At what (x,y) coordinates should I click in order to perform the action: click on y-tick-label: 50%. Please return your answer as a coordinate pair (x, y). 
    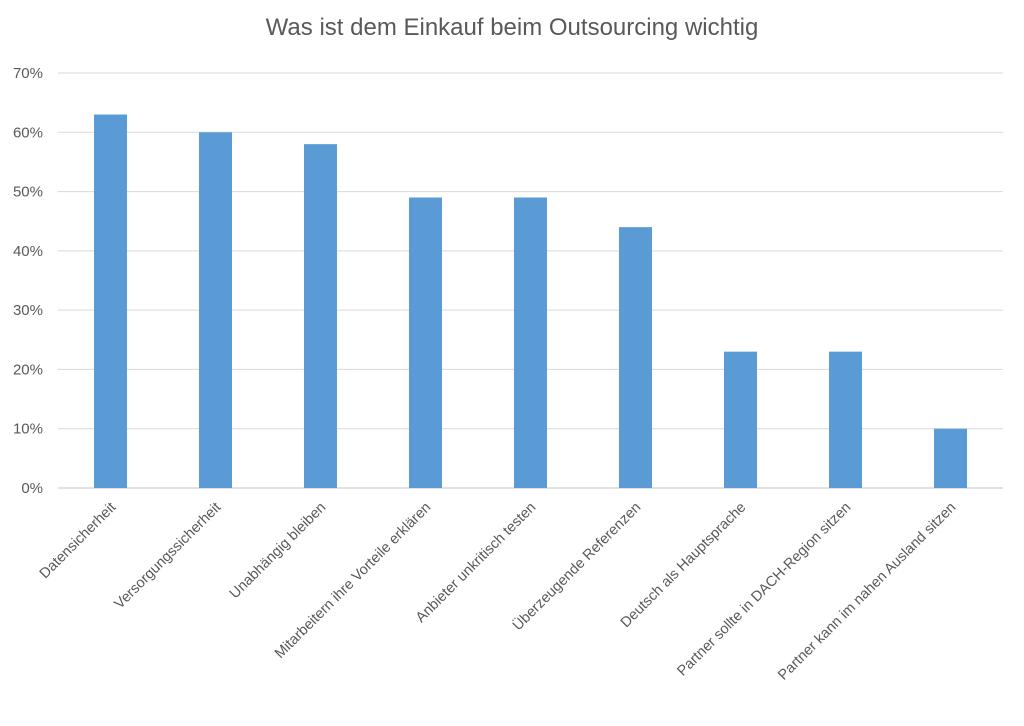
    Looking at the image, I should click on (28, 192).